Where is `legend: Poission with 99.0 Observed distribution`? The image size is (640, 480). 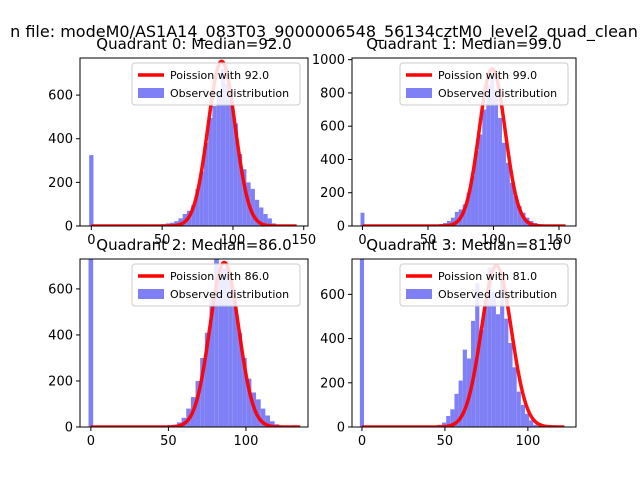
legend: Poission with 99.0 Observed distribution is located at coordinates (484, 84).